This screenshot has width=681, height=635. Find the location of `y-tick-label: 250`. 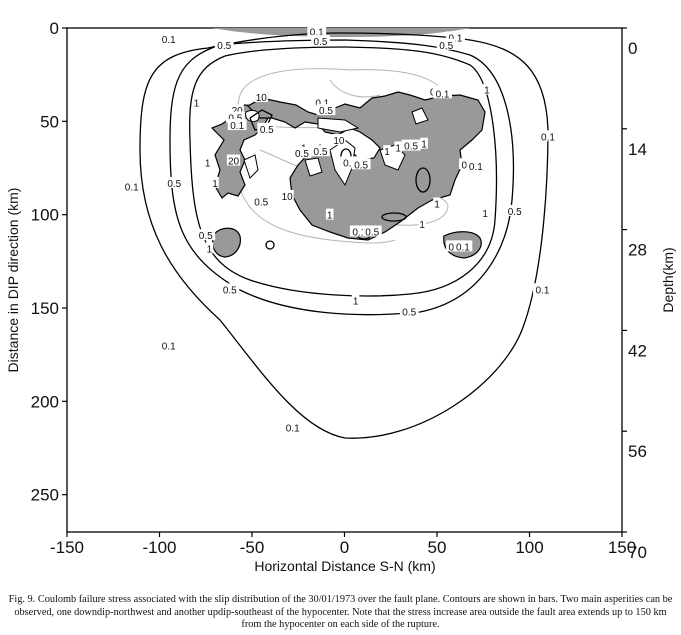

y-tick-label: 250 is located at coordinates (45, 495).